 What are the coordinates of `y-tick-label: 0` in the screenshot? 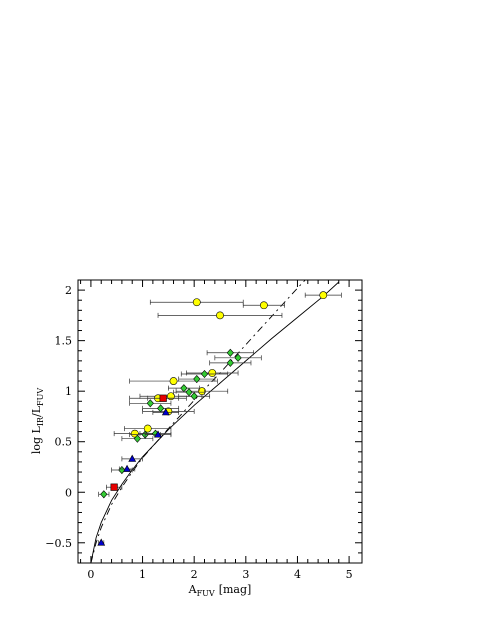 It's located at (68, 492).